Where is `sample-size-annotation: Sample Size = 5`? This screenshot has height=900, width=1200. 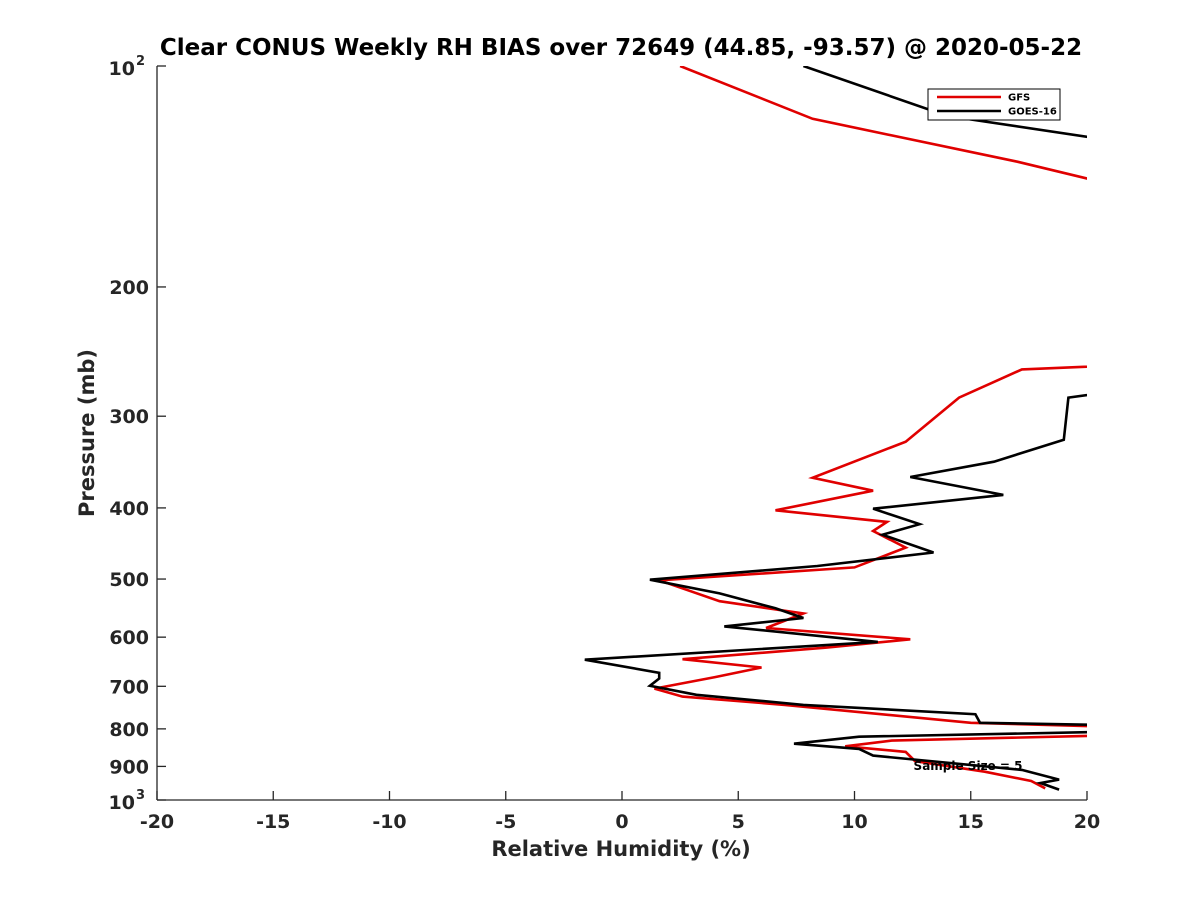
sample-size-annotation: Sample Size = 5 is located at coordinates (968, 766).